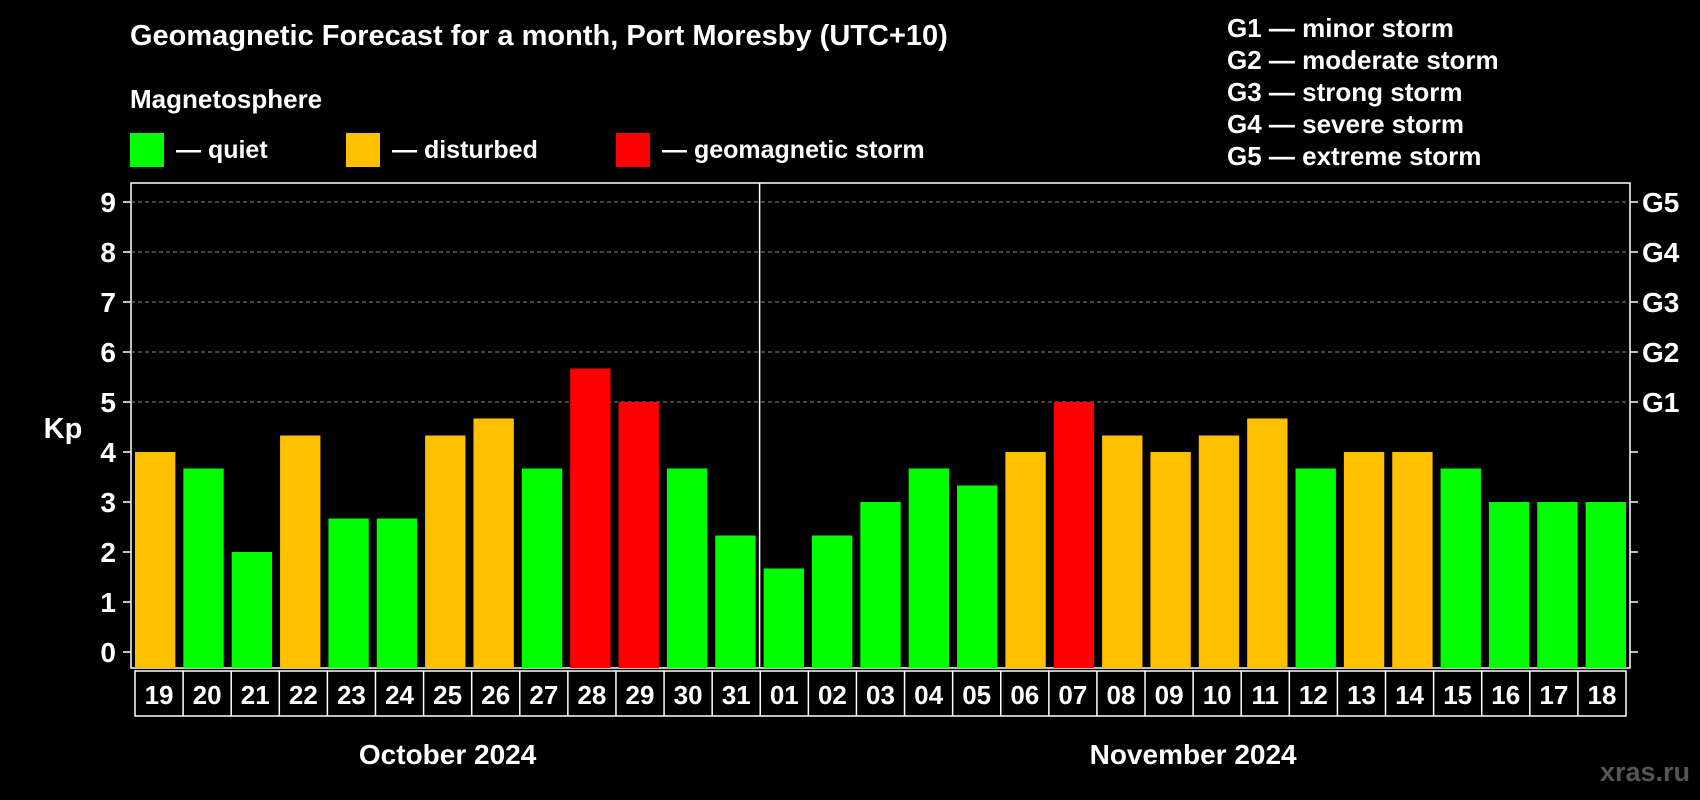 The width and height of the screenshot is (1700, 800). Describe the element at coordinates (1217, 695) in the screenshot. I see `day-label-10: 10` at that location.